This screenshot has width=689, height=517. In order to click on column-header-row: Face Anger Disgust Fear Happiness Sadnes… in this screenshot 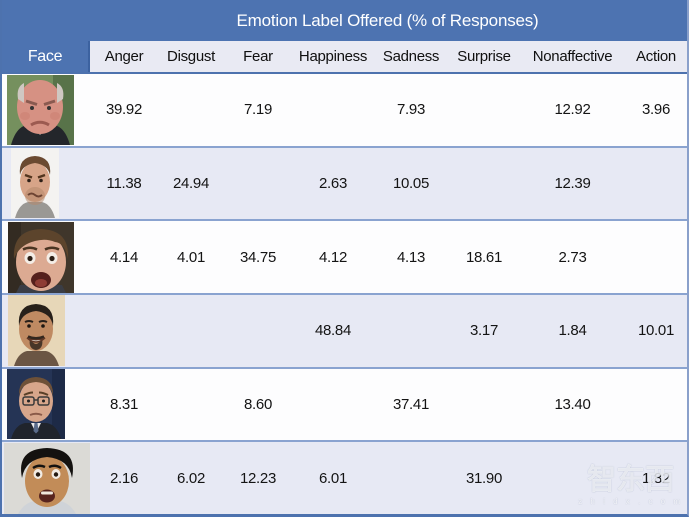, I will do `click(344, 56)`.